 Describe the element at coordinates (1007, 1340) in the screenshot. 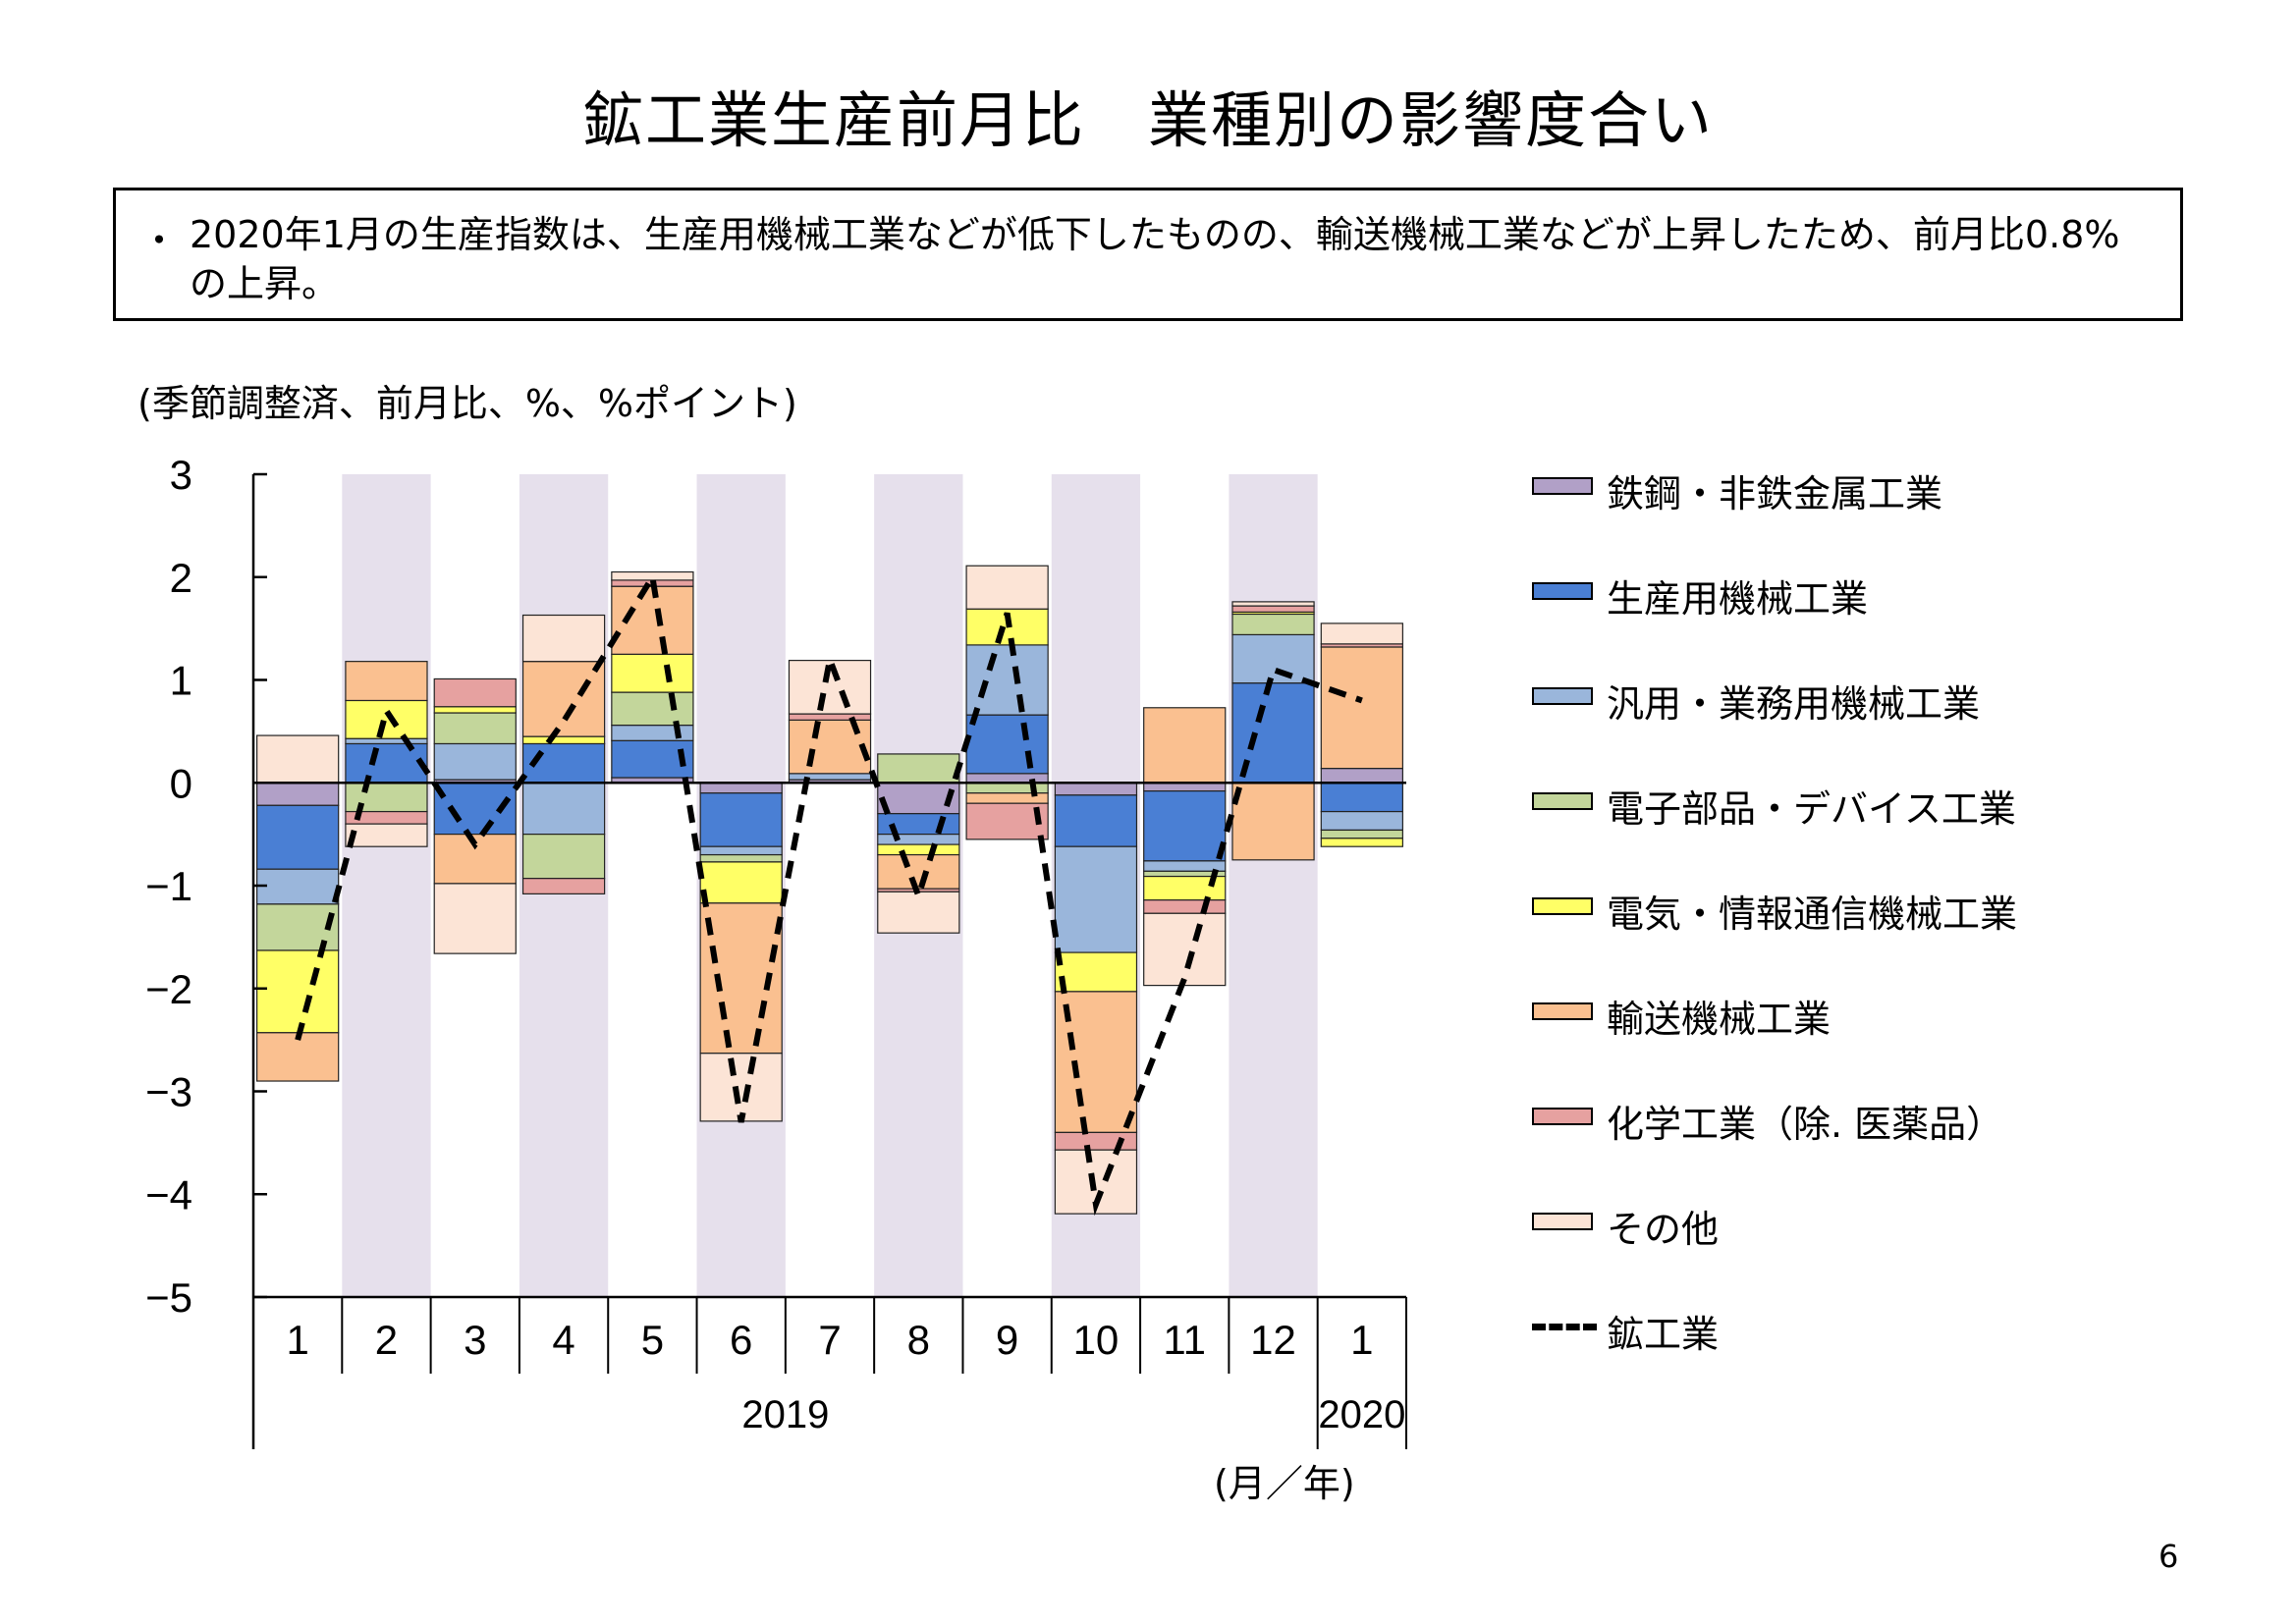

I see `x-tick-label: 9` at that location.